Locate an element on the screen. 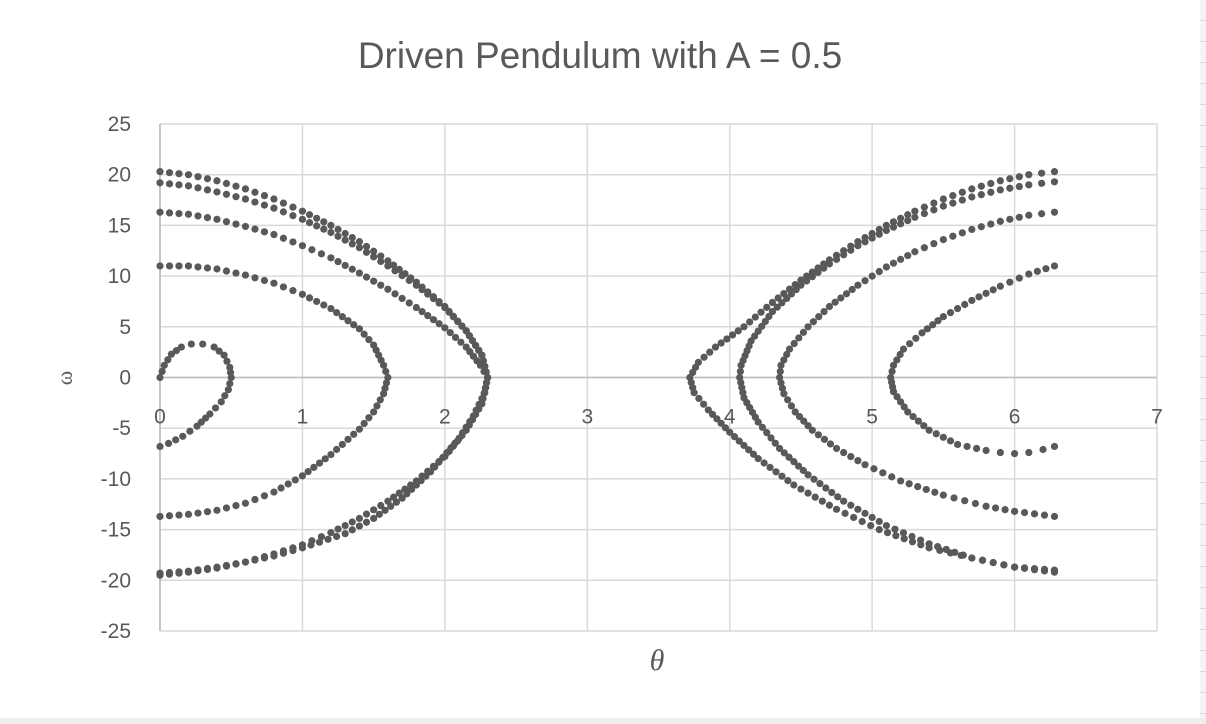  y-tick-label: -25 is located at coordinates (116, 631).